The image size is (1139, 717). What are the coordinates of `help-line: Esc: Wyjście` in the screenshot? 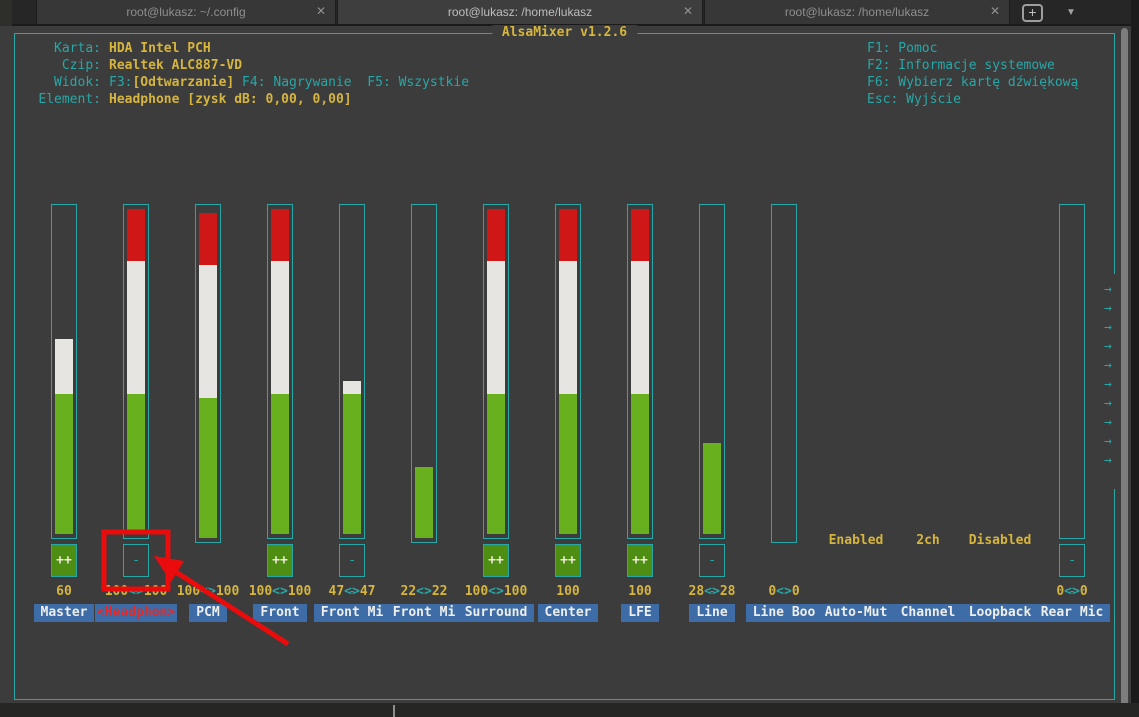 It's located at (914, 99).